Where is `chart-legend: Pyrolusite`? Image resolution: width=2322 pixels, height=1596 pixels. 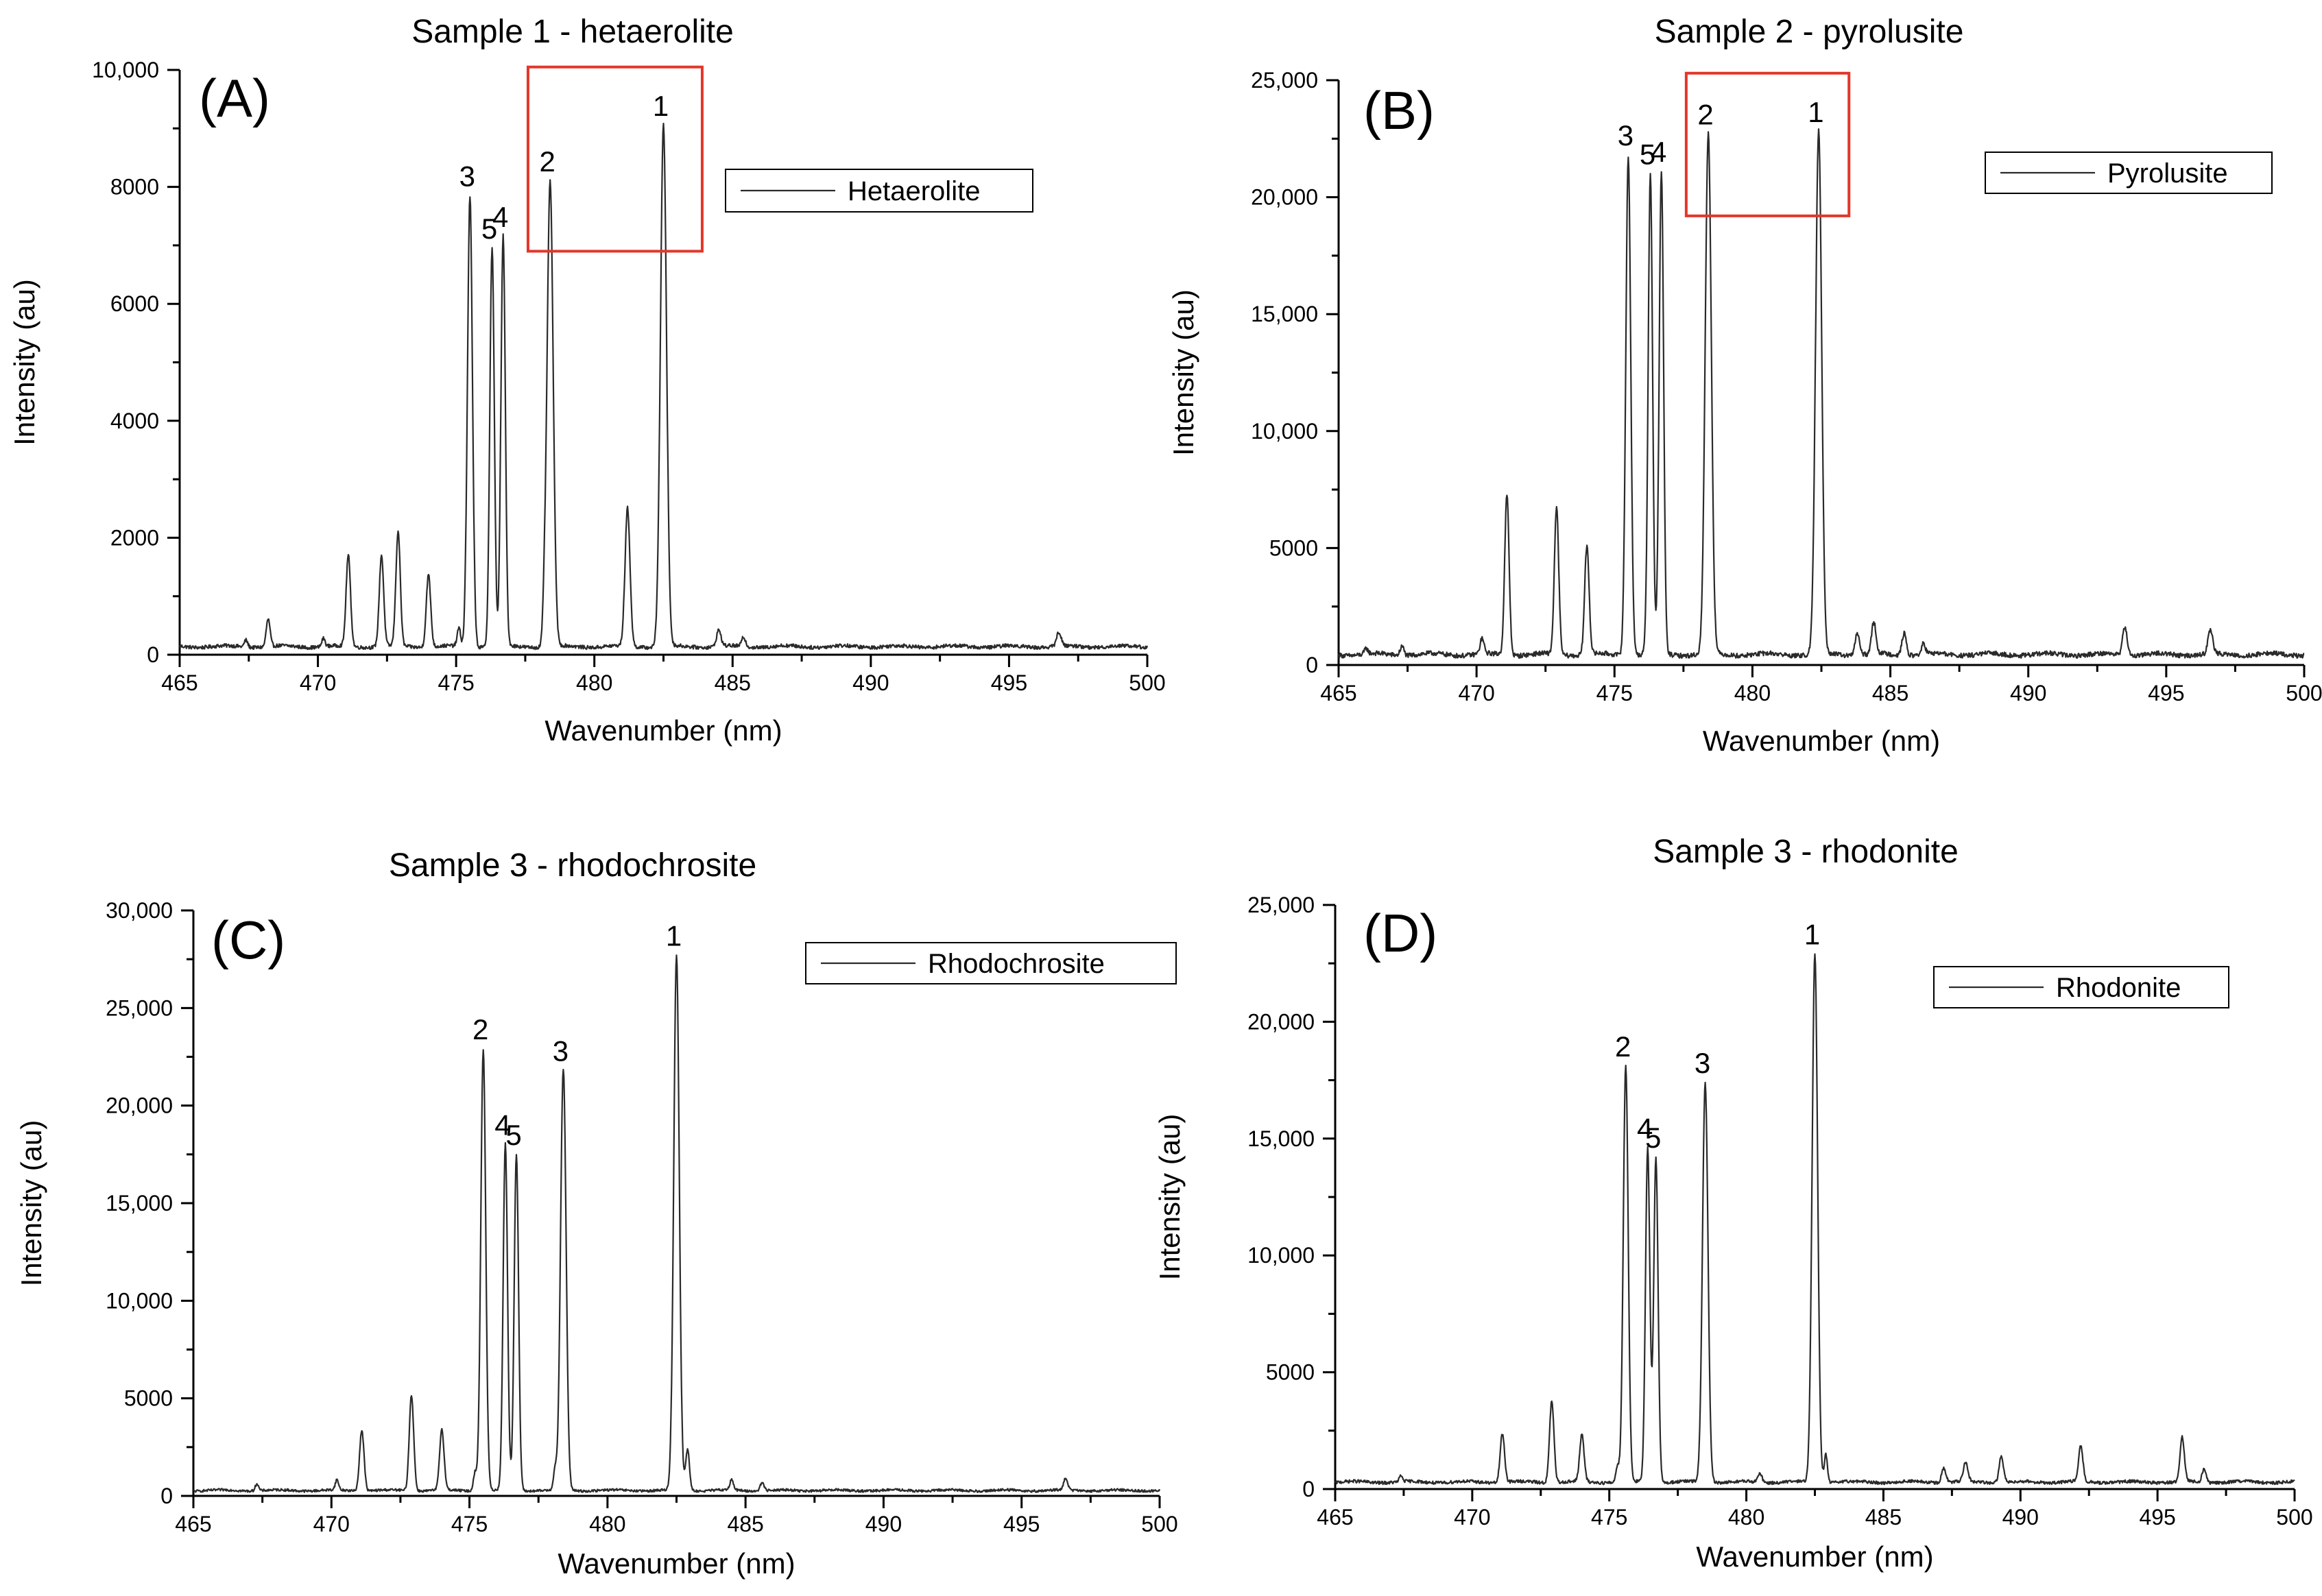 chart-legend: Pyrolusite is located at coordinates (2129, 173).